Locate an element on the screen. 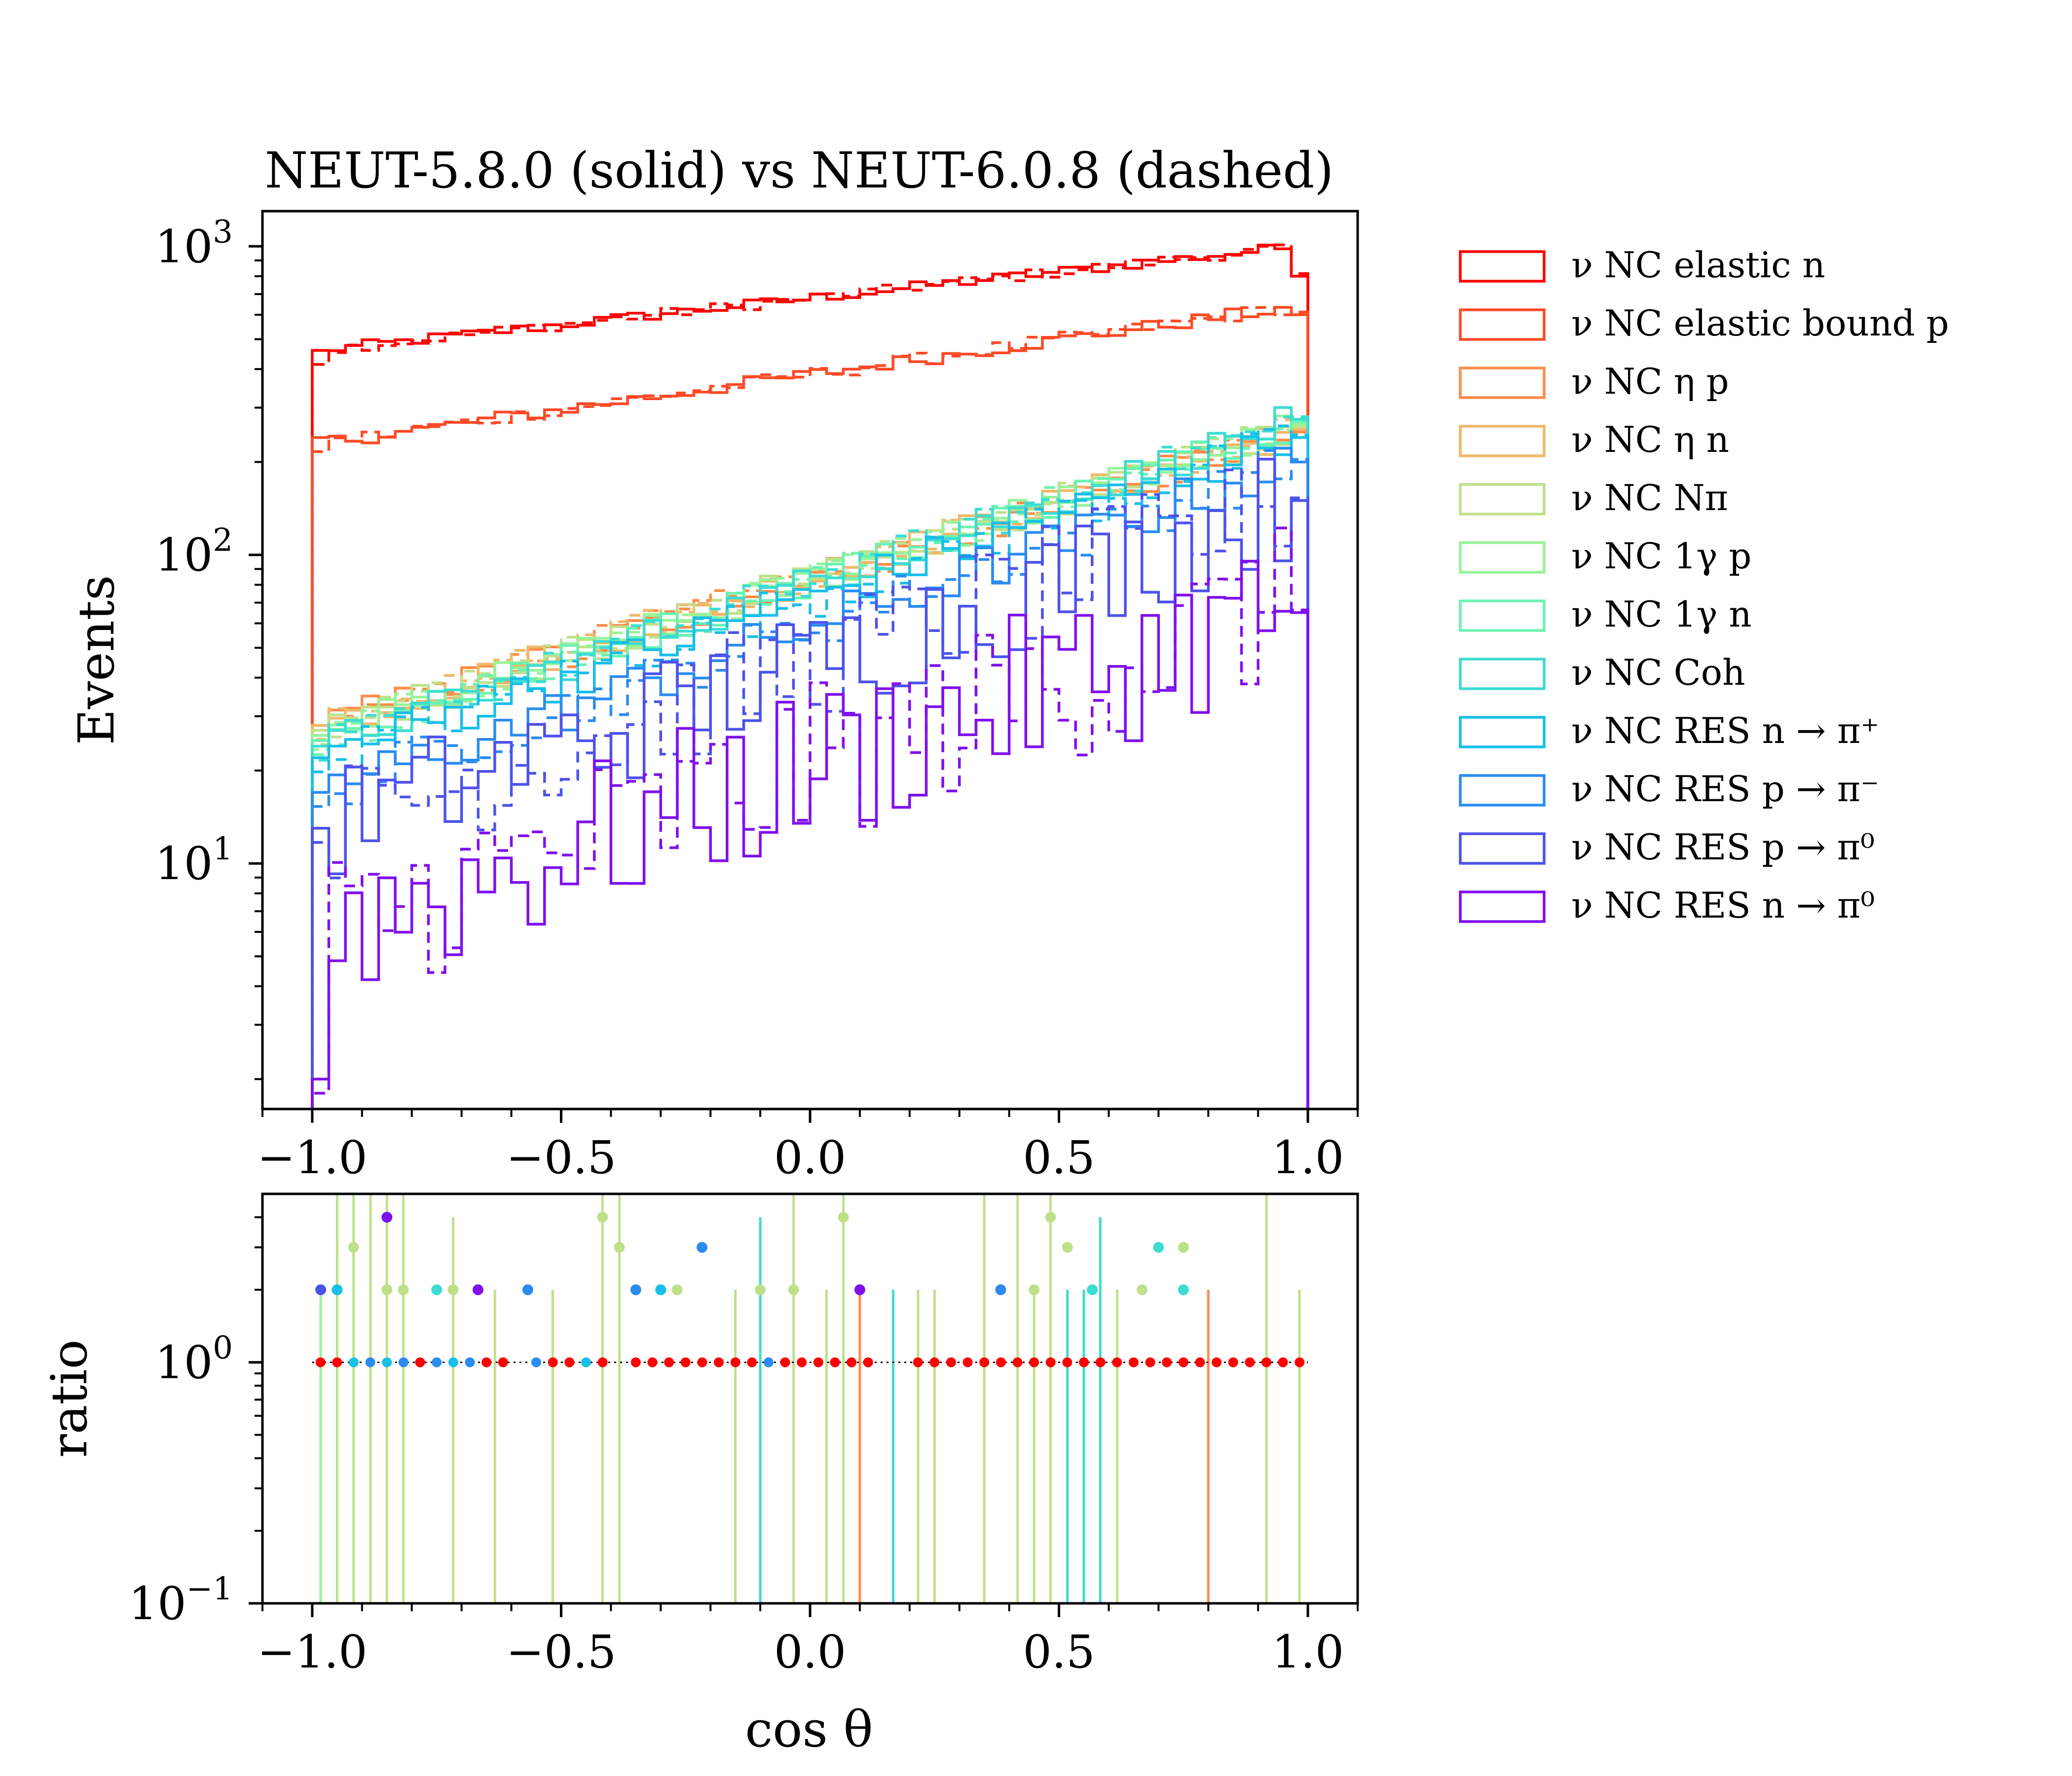 The width and height of the screenshot is (2072, 1776). legend-label: ν NC RES p → π⁻ is located at coordinates (1725, 789).